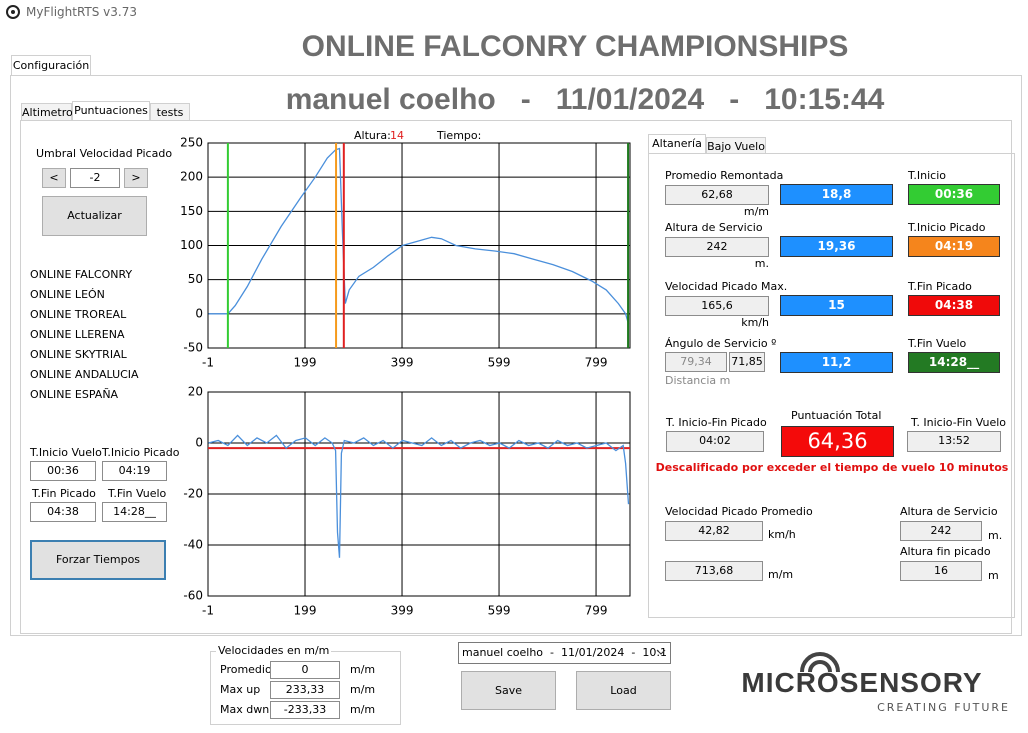  I want to click on value-box: 79,34, so click(696, 362).